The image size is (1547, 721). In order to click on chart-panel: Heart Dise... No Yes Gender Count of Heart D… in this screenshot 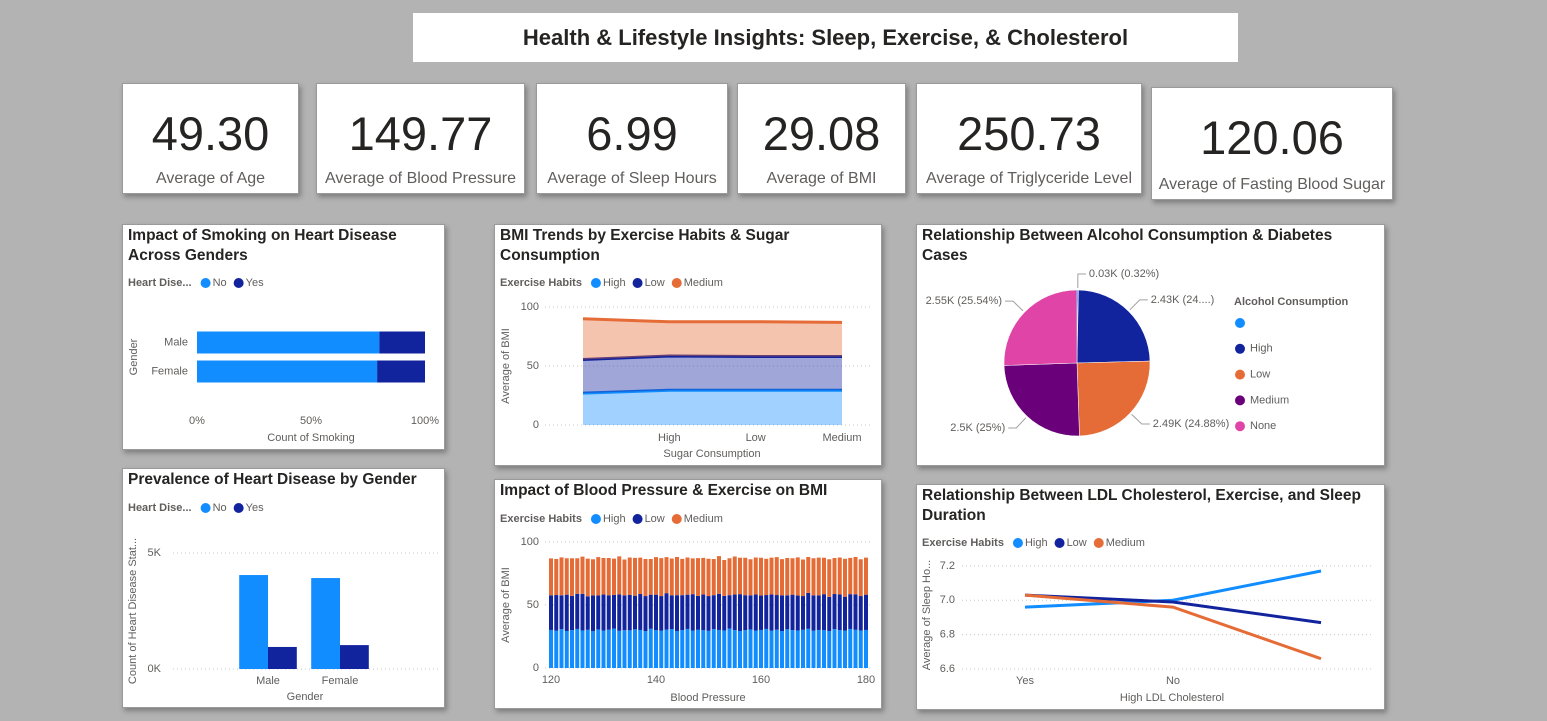, I will do `click(283, 588)`.